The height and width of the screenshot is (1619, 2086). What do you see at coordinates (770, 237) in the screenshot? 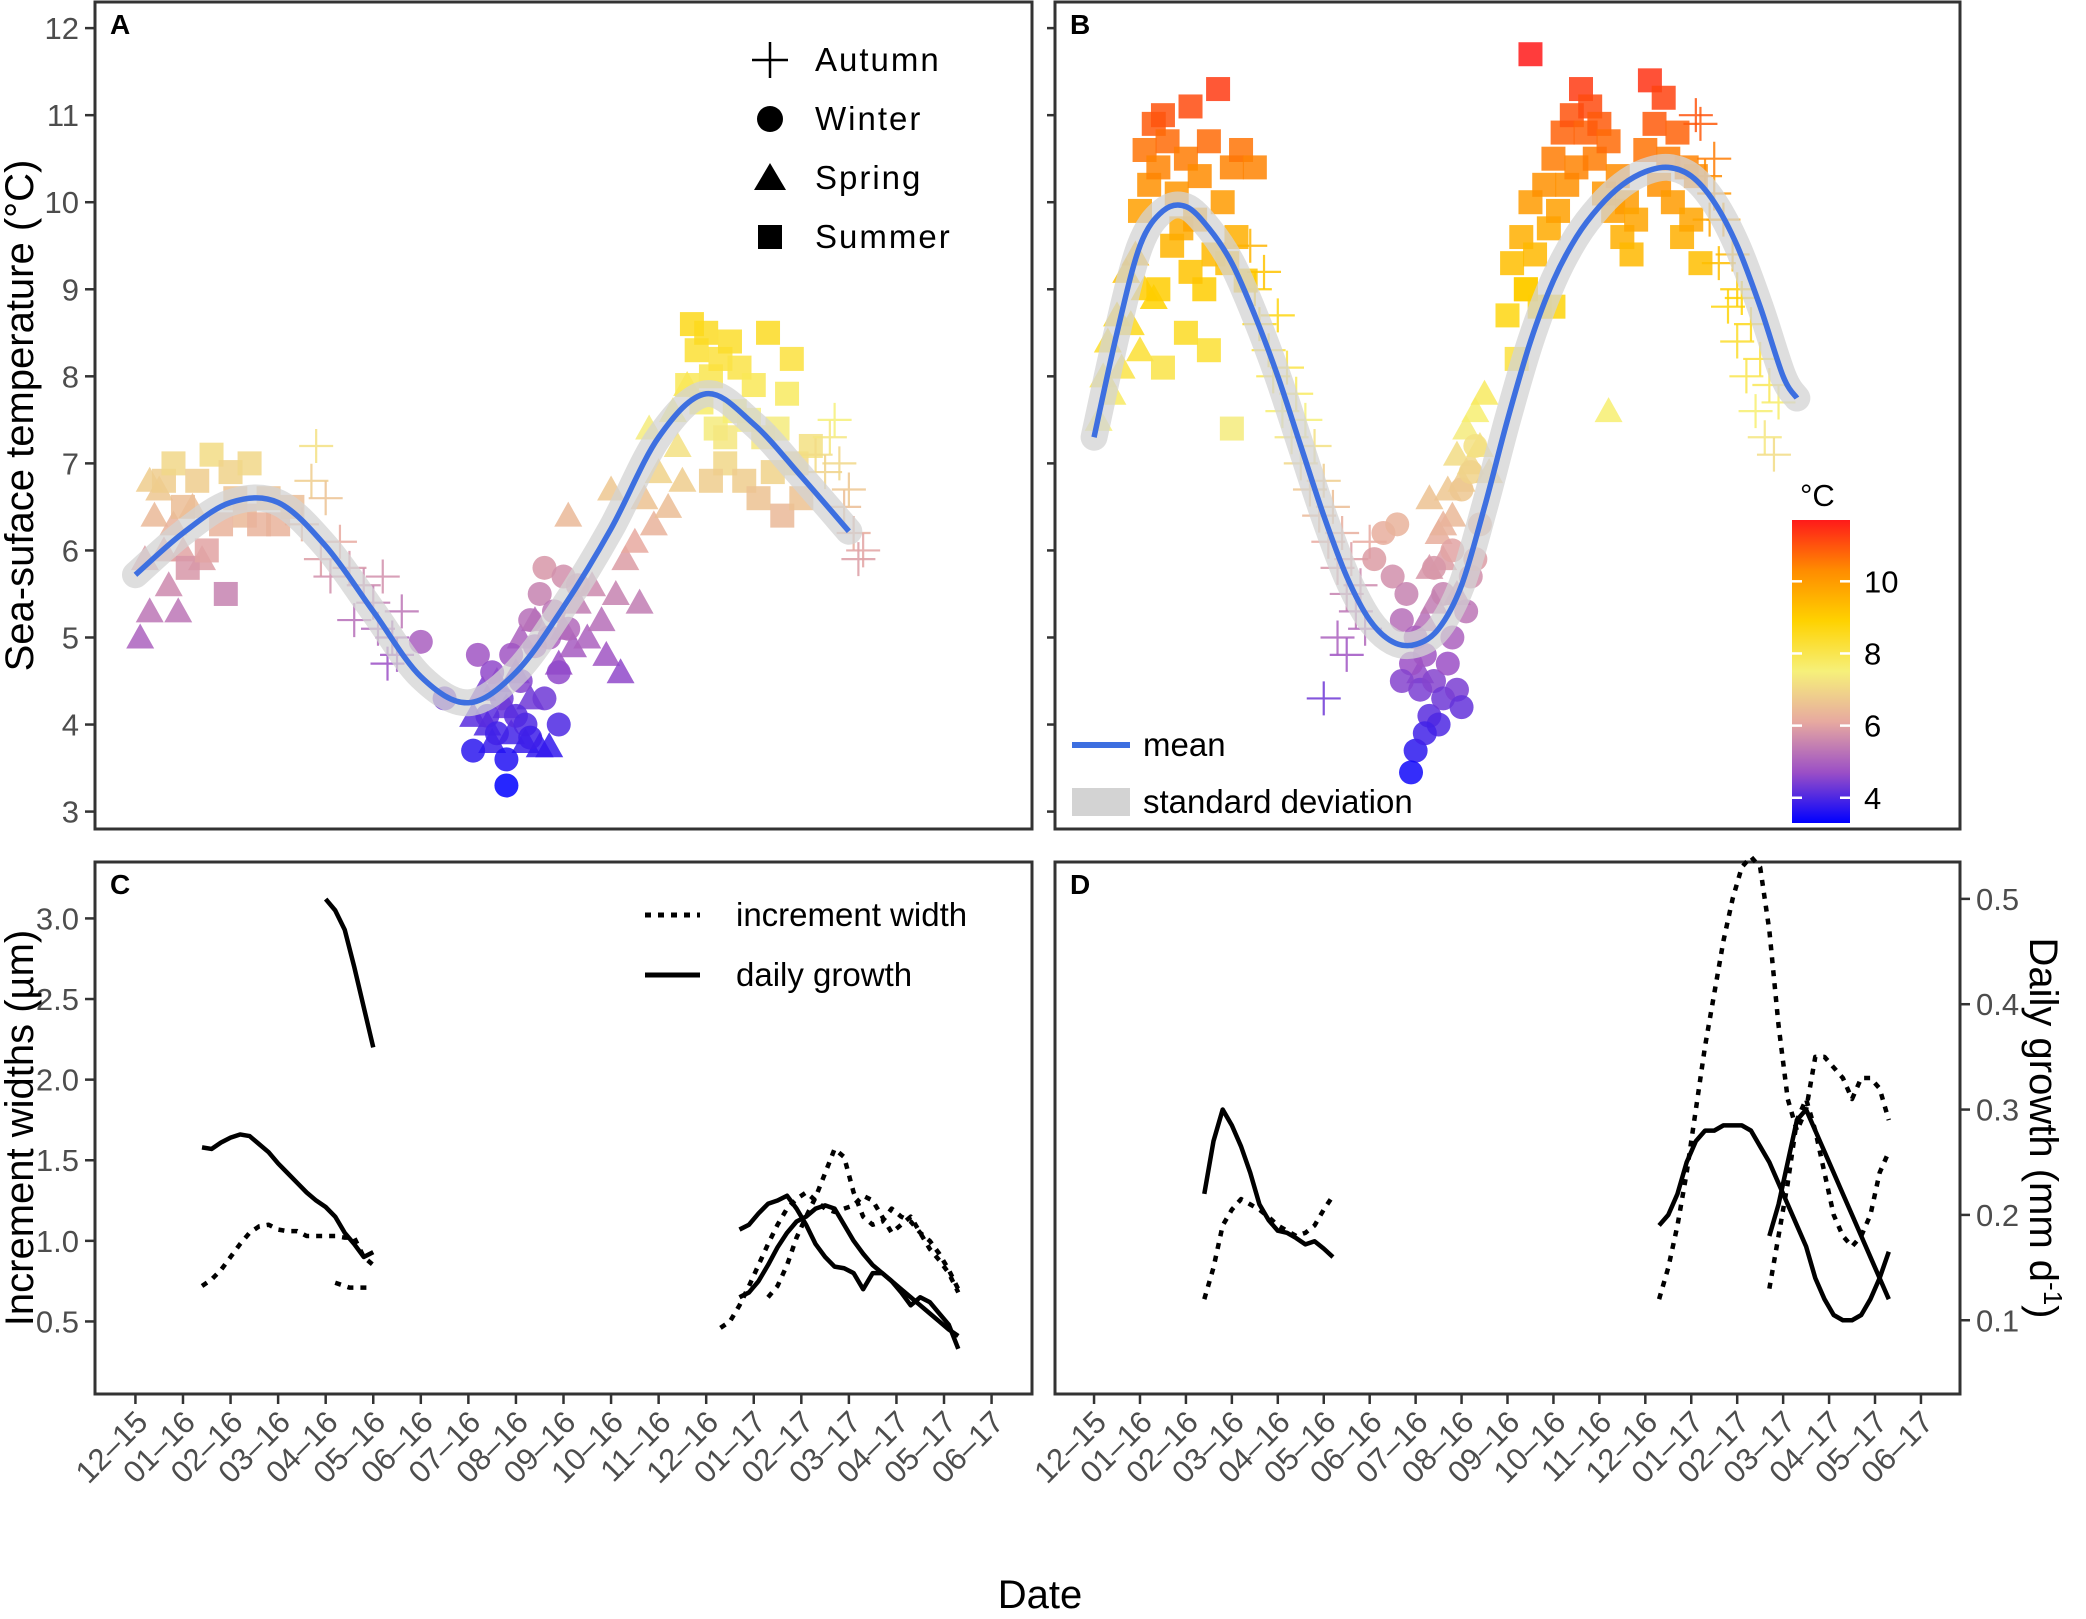
I see `square-marker-icon` at bounding box center [770, 237].